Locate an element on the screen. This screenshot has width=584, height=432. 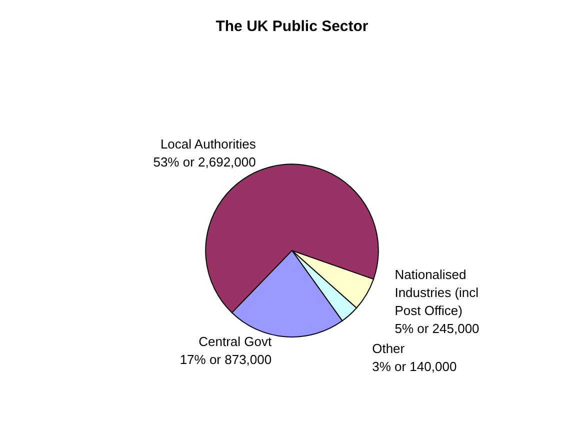
slice-label: Other is located at coordinates (389, 348).